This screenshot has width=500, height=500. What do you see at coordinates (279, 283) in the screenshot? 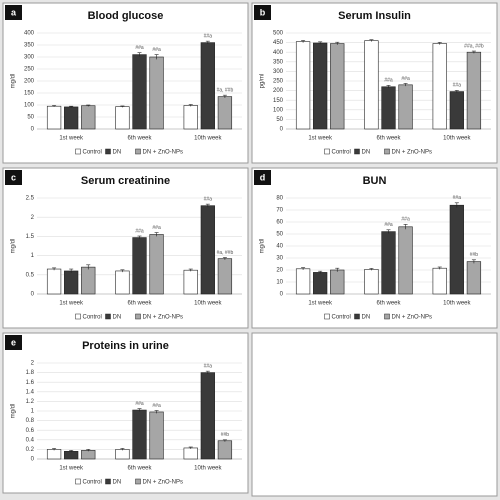
I see `y-tick-label: 10` at bounding box center [279, 283].